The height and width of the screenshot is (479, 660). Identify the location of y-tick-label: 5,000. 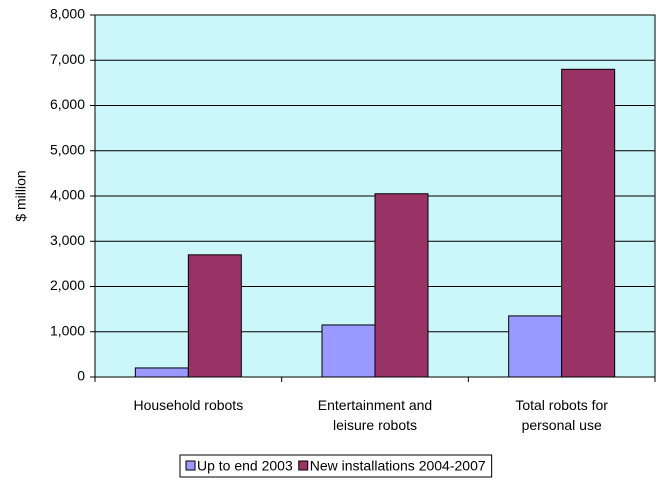
(67, 149).